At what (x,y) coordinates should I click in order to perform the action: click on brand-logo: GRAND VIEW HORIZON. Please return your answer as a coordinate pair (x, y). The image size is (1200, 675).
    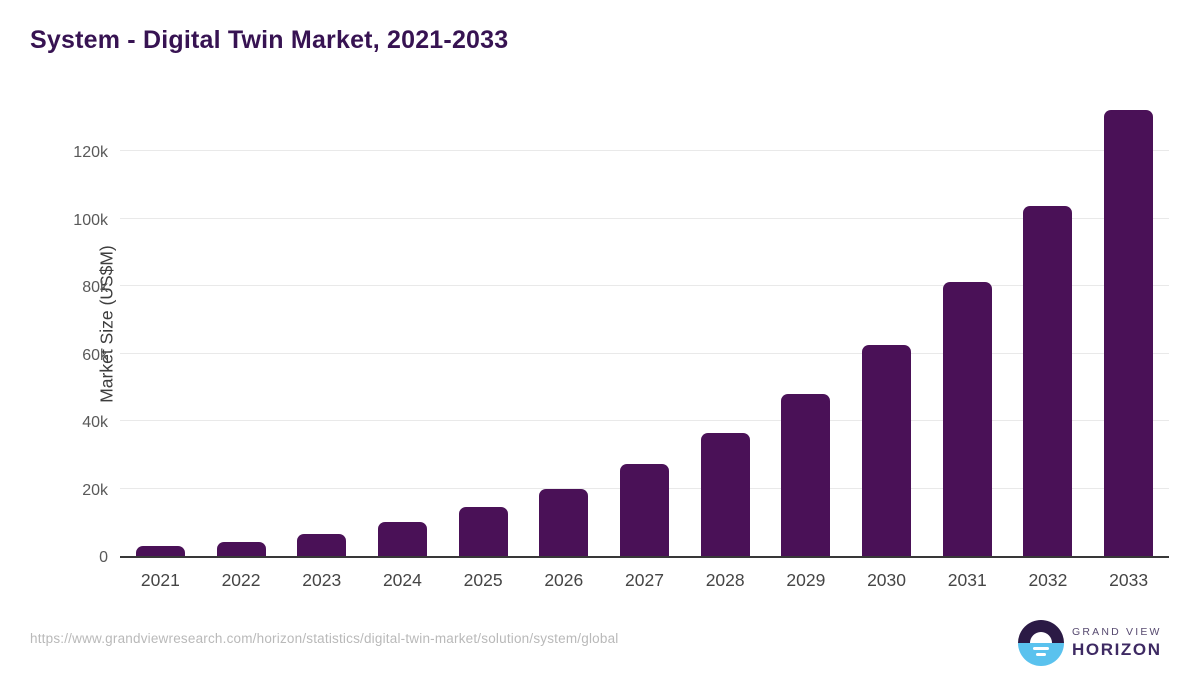
    Looking at the image, I should click on (1090, 643).